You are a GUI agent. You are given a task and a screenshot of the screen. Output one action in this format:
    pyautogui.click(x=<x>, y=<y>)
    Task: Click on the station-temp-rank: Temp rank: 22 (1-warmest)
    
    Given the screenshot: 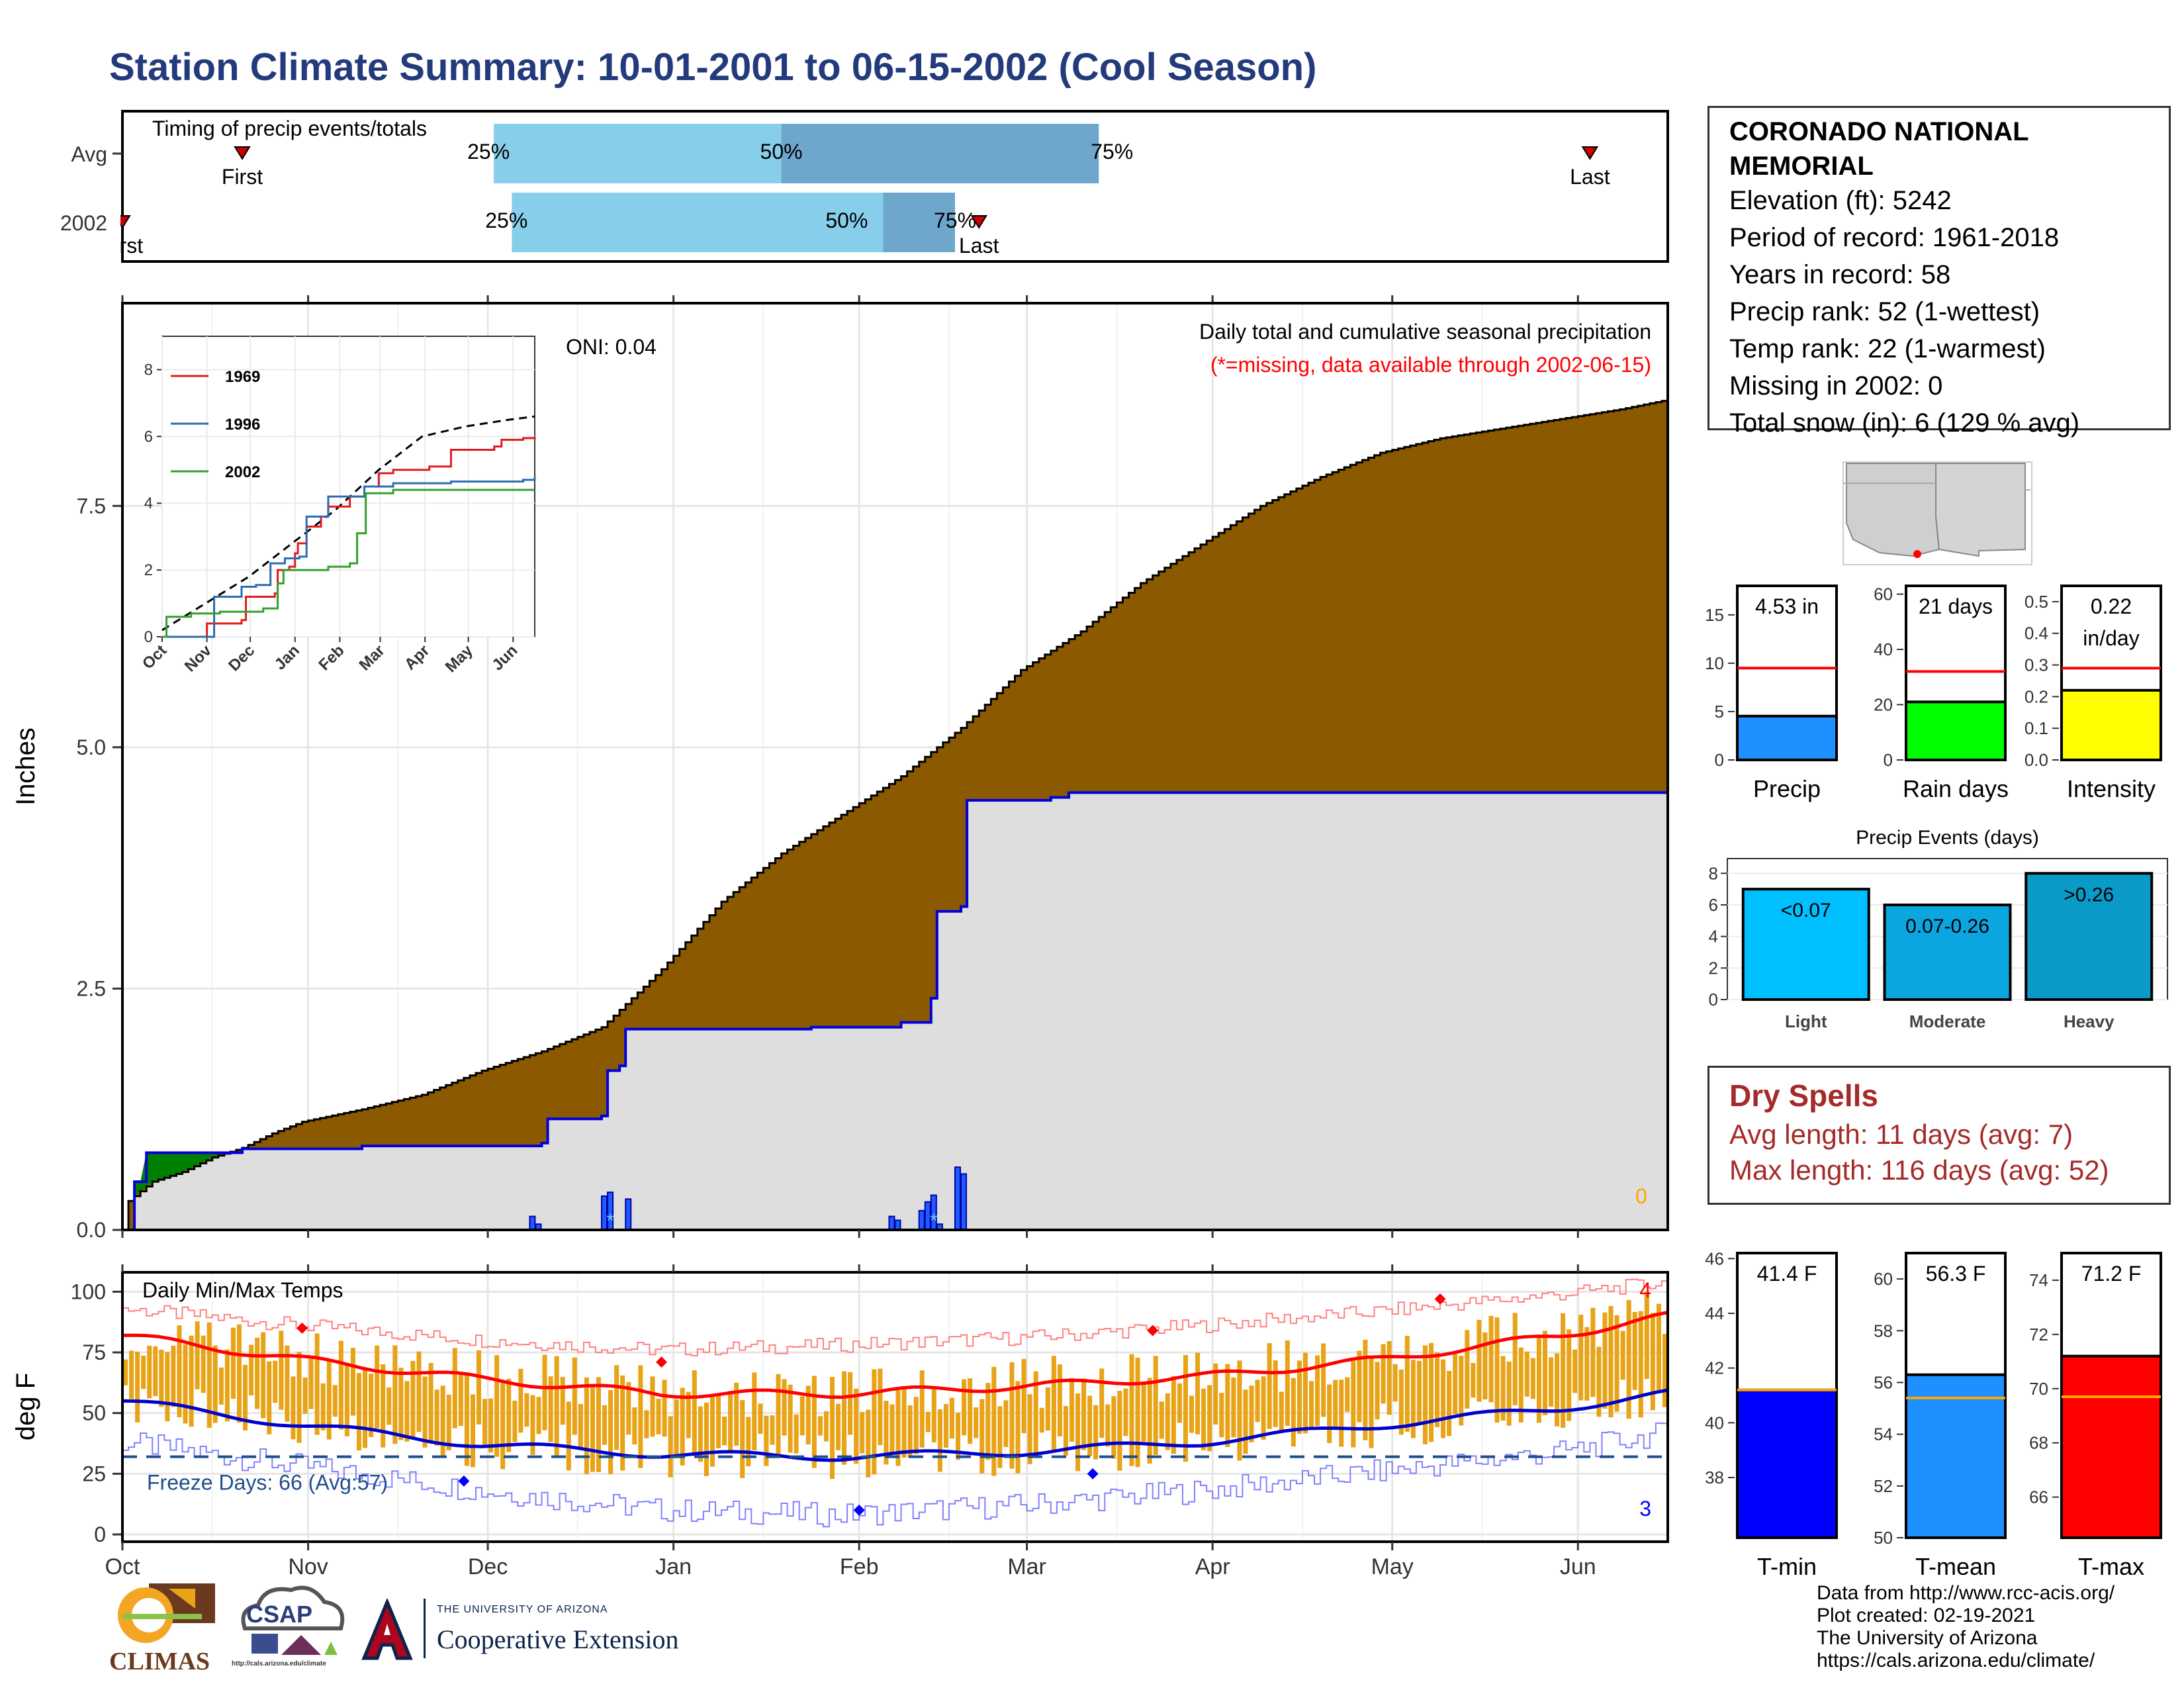 What is the action you would take?
    pyautogui.click(x=1888, y=348)
    